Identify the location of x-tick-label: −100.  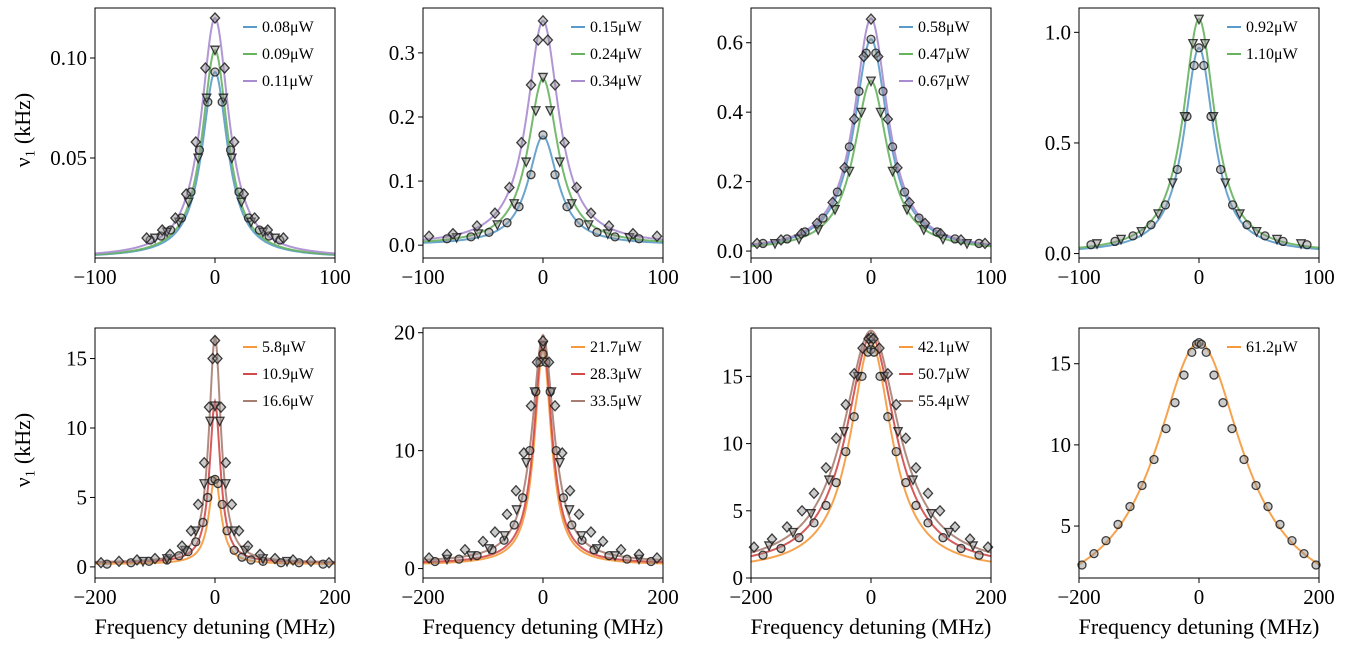
(422, 277).